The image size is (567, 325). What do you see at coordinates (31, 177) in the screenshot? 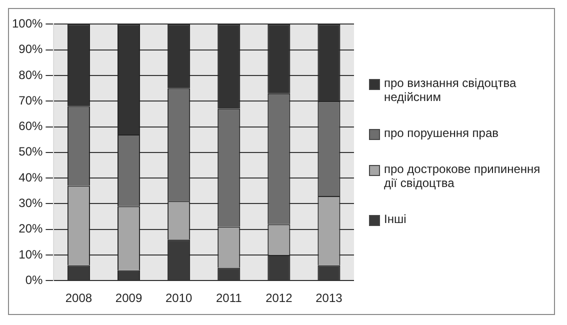
I see `y-tick-label: 40%` at bounding box center [31, 177].